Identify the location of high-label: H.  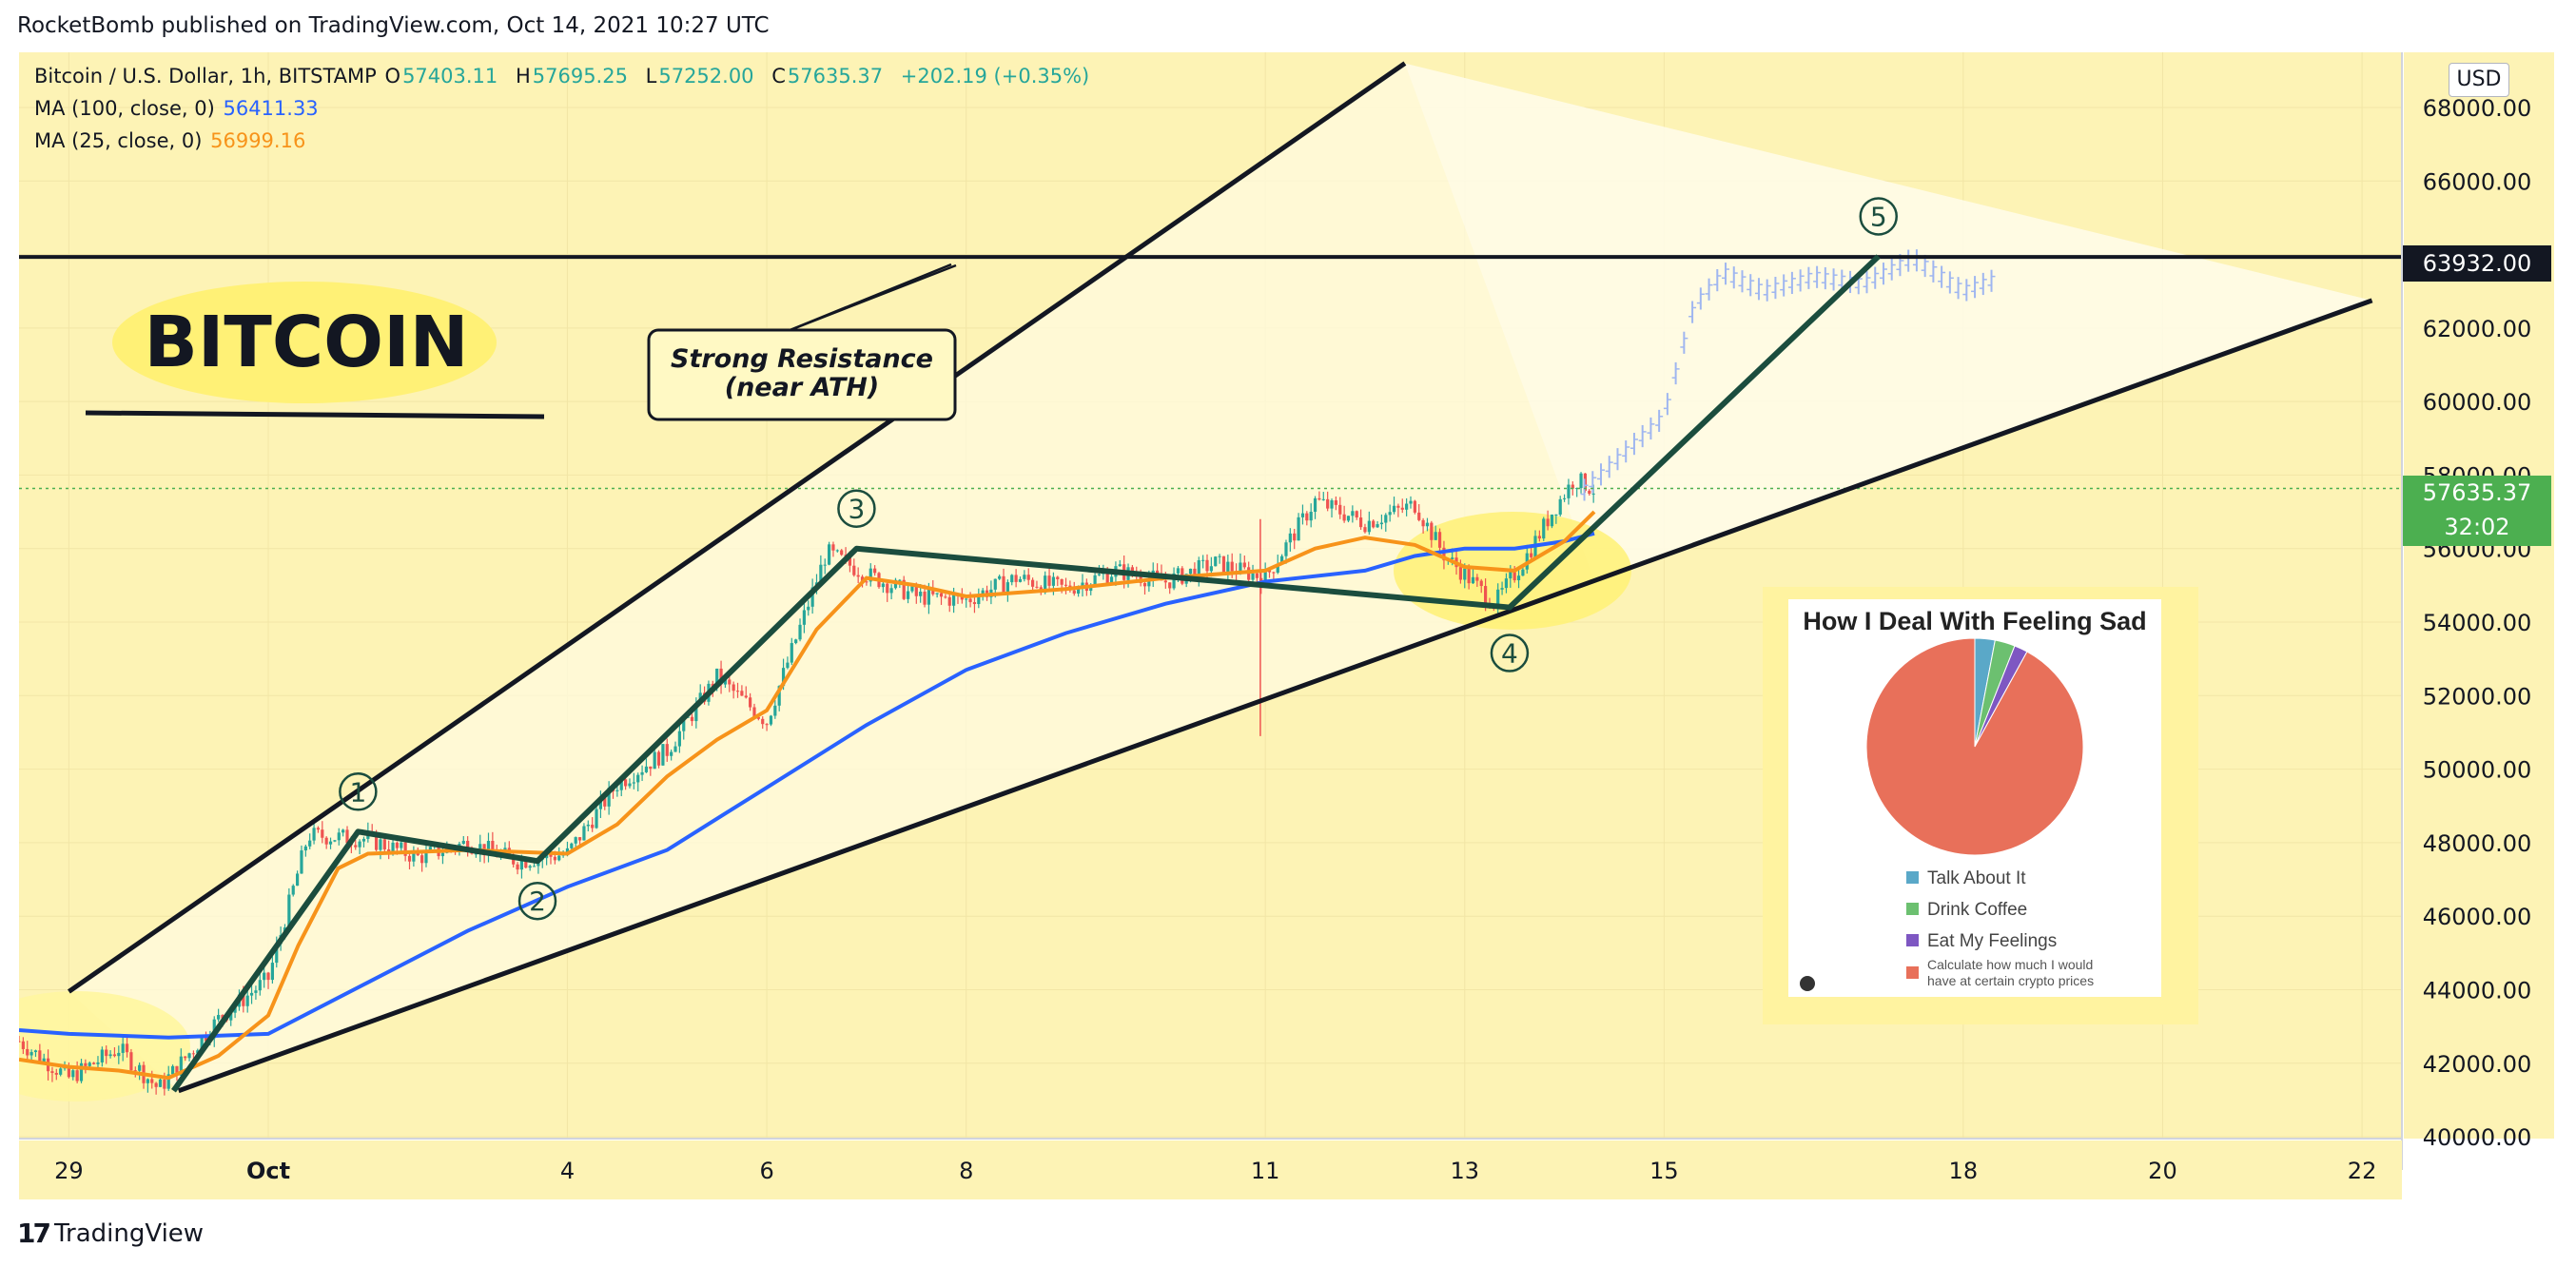
(523, 76).